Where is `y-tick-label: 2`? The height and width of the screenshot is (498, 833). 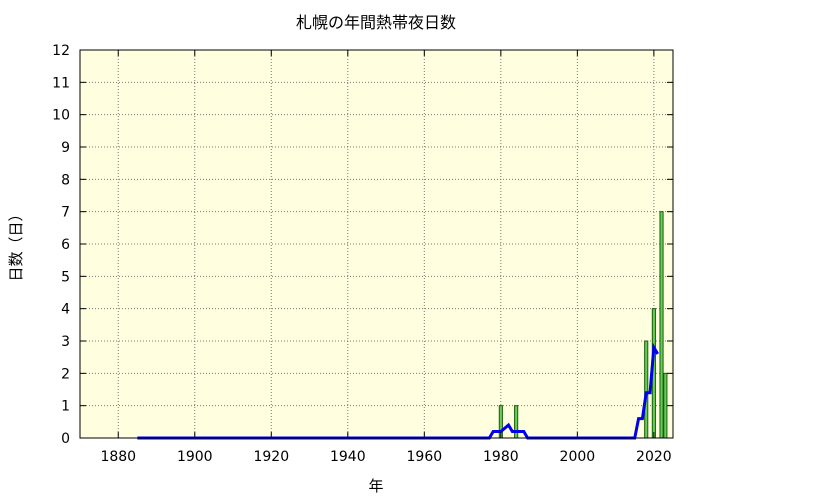 y-tick-label: 2 is located at coordinates (65, 374).